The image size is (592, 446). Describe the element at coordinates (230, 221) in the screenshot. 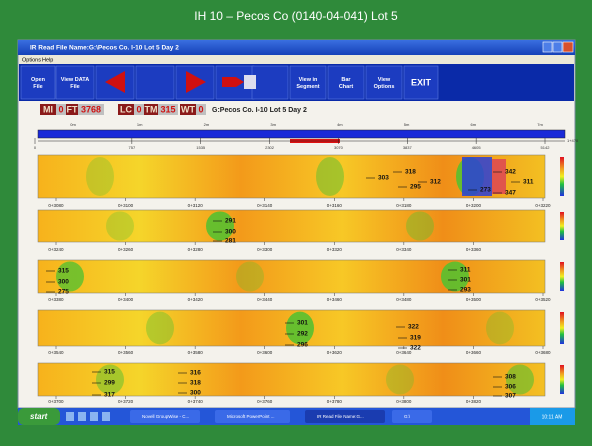

I see `temperature-label: 291` at that location.